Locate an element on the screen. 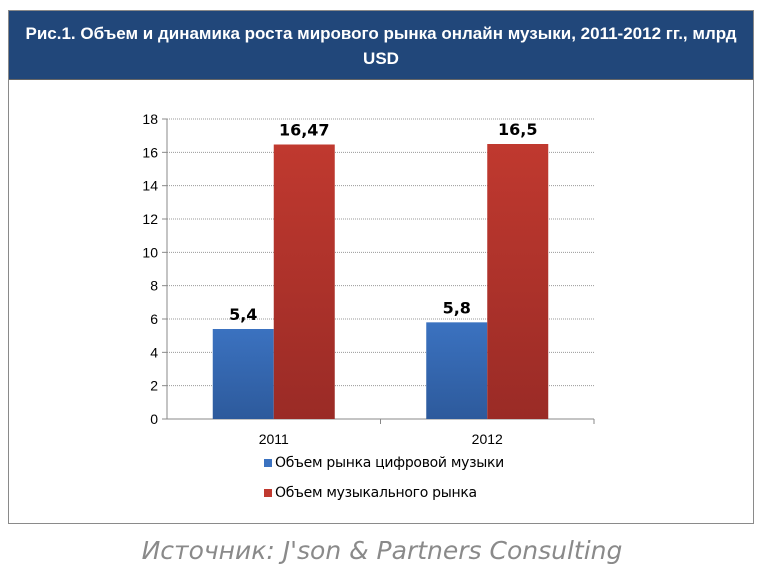  data-label: 5,8 is located at coordinates (457, 307).